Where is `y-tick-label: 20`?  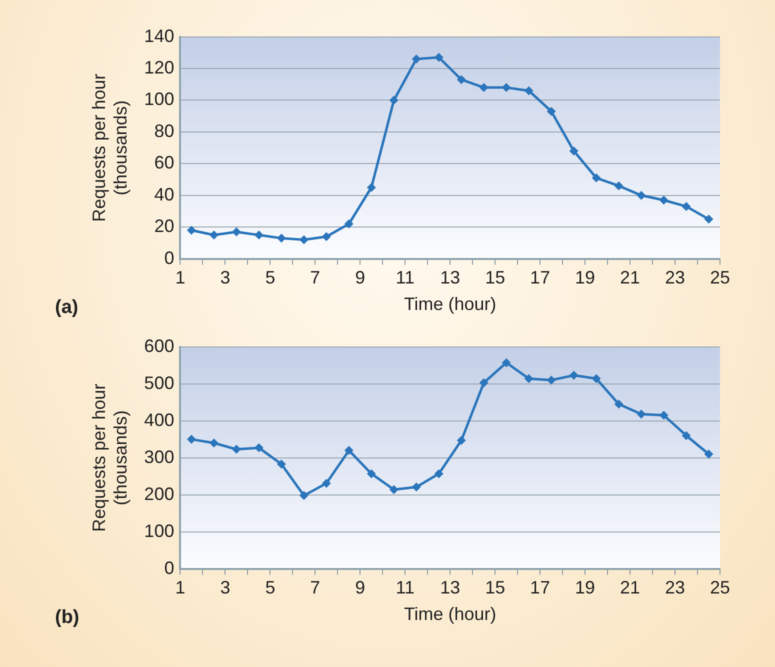 y-tick-label: 20 is located at coordinates (164, 226).